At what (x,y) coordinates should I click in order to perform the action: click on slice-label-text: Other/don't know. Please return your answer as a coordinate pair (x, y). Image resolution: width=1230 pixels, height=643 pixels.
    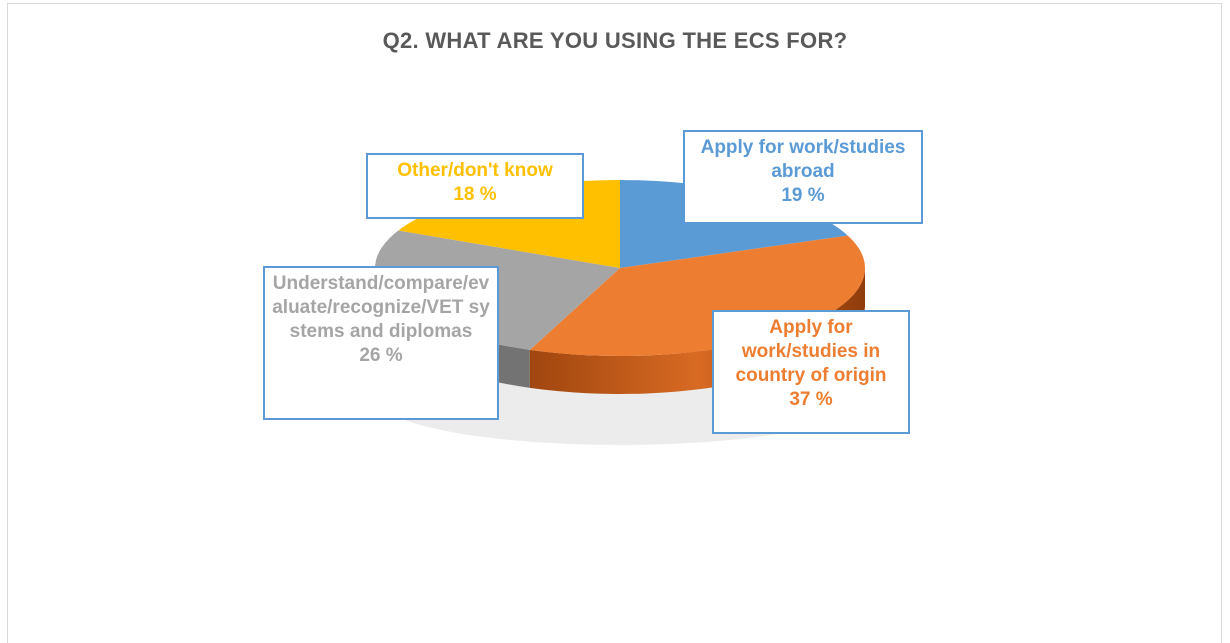
    Looking at the image, I should click on (475, 170).